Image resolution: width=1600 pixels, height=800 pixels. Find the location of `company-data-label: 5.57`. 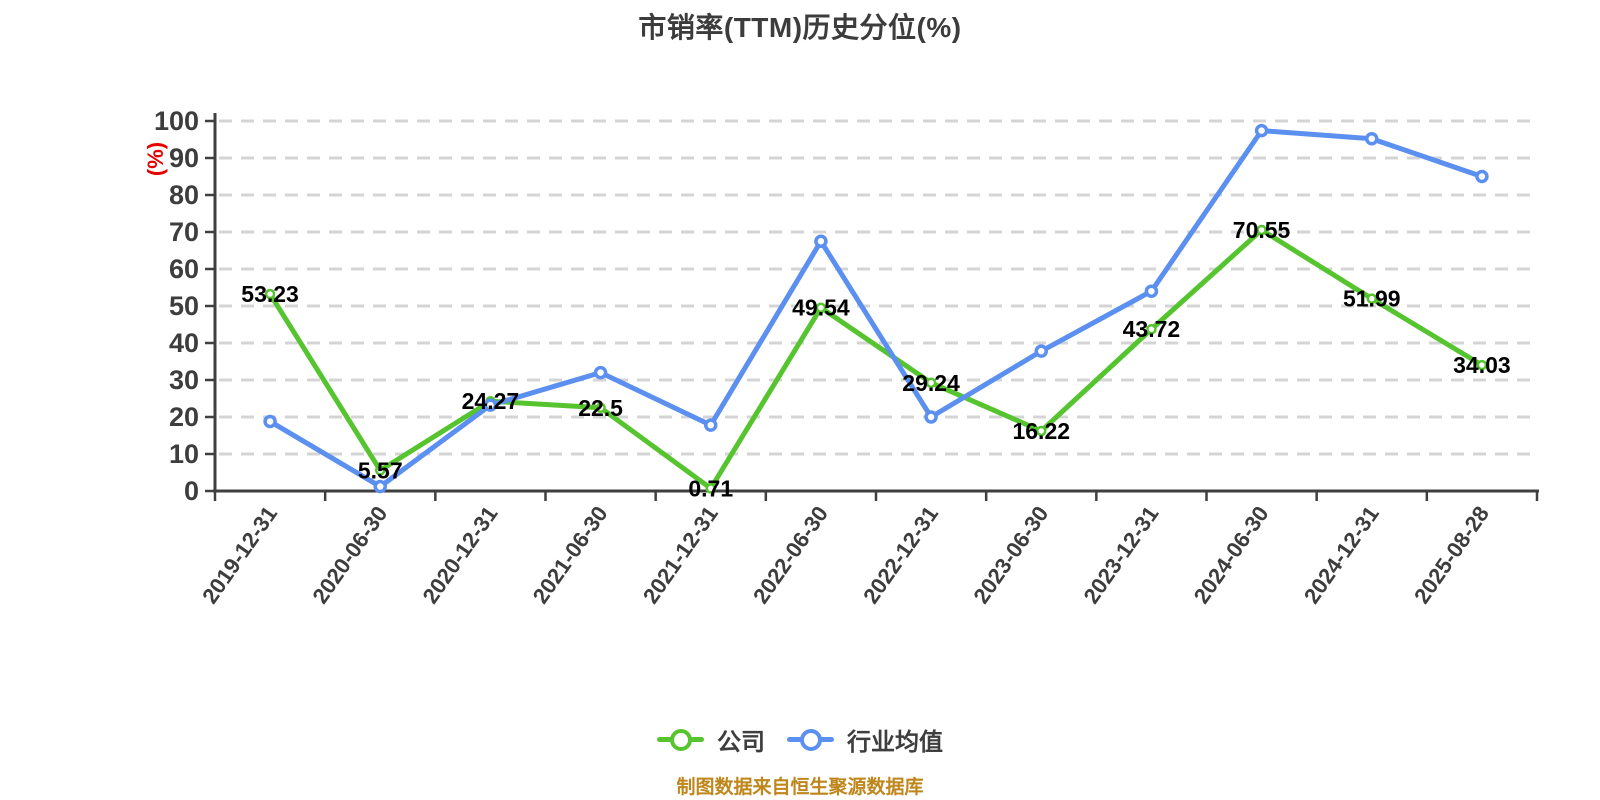

company-data-label: 5.57 is located at coordinates (380, 470).